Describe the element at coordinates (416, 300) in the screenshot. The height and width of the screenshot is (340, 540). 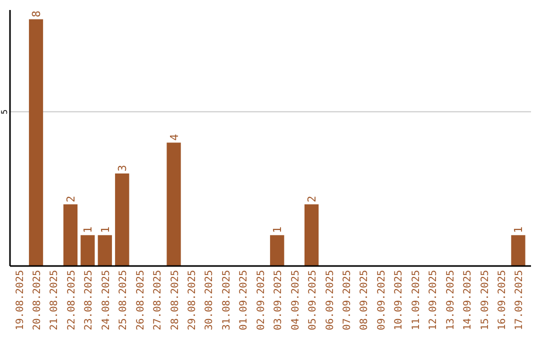
I see `x-tick-label: 11.09.2025` at that location.